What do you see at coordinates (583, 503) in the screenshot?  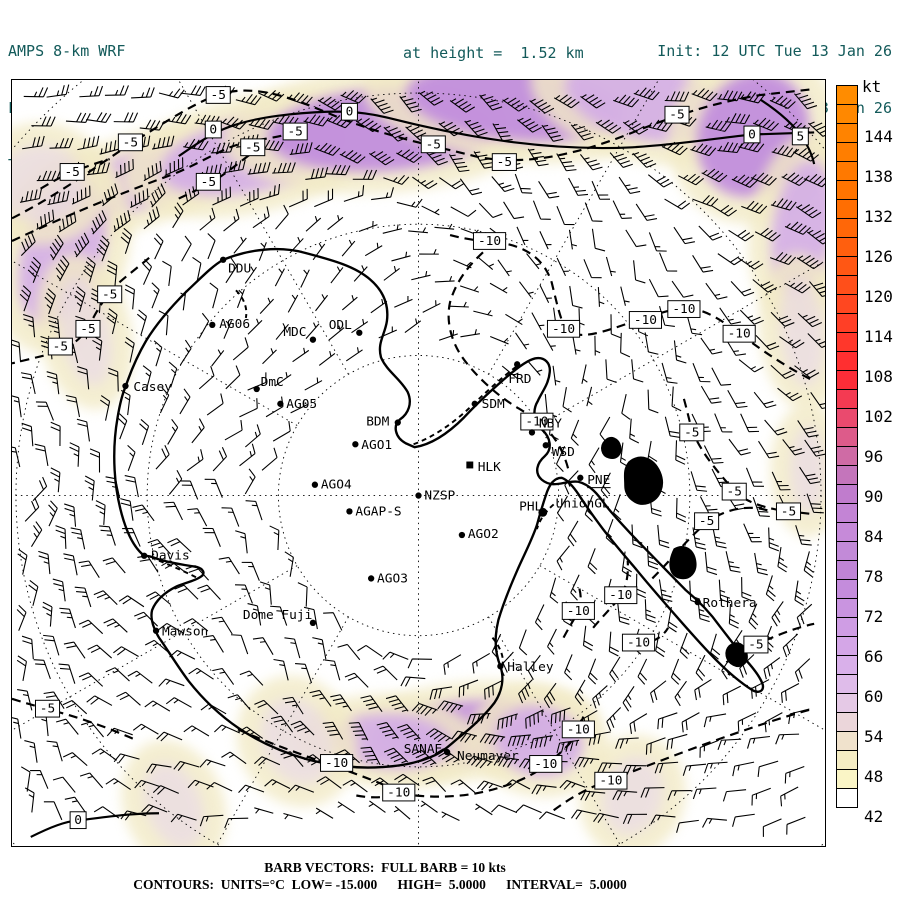 I see `station-uniongl: UnionGL` at bounding box center [583, 503].